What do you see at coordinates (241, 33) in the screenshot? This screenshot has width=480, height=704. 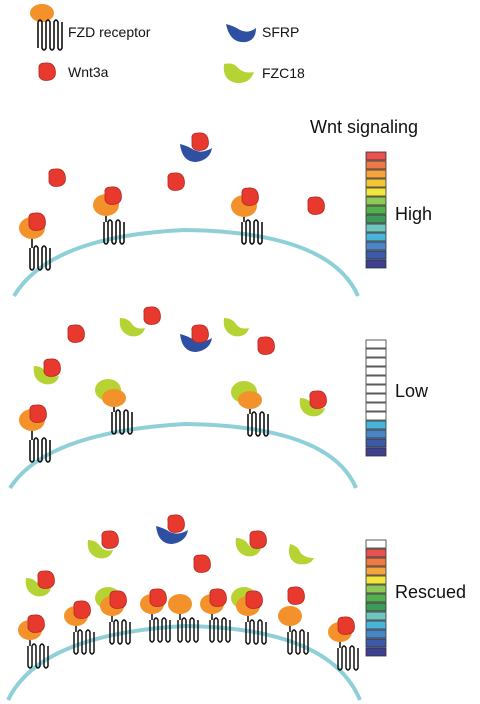 I see `sfrp-icon` at bounding box center [241, 33].